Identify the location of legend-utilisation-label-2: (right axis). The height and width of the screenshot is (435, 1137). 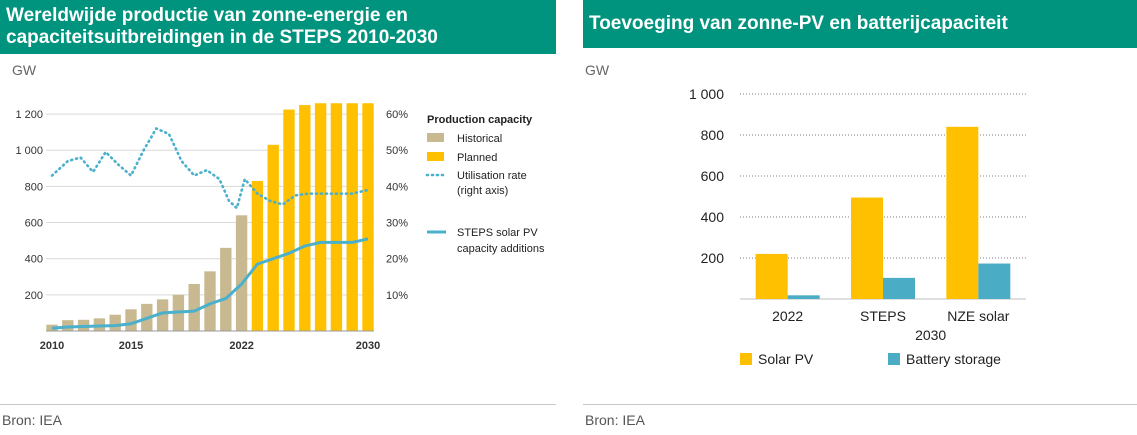
(482, 191).